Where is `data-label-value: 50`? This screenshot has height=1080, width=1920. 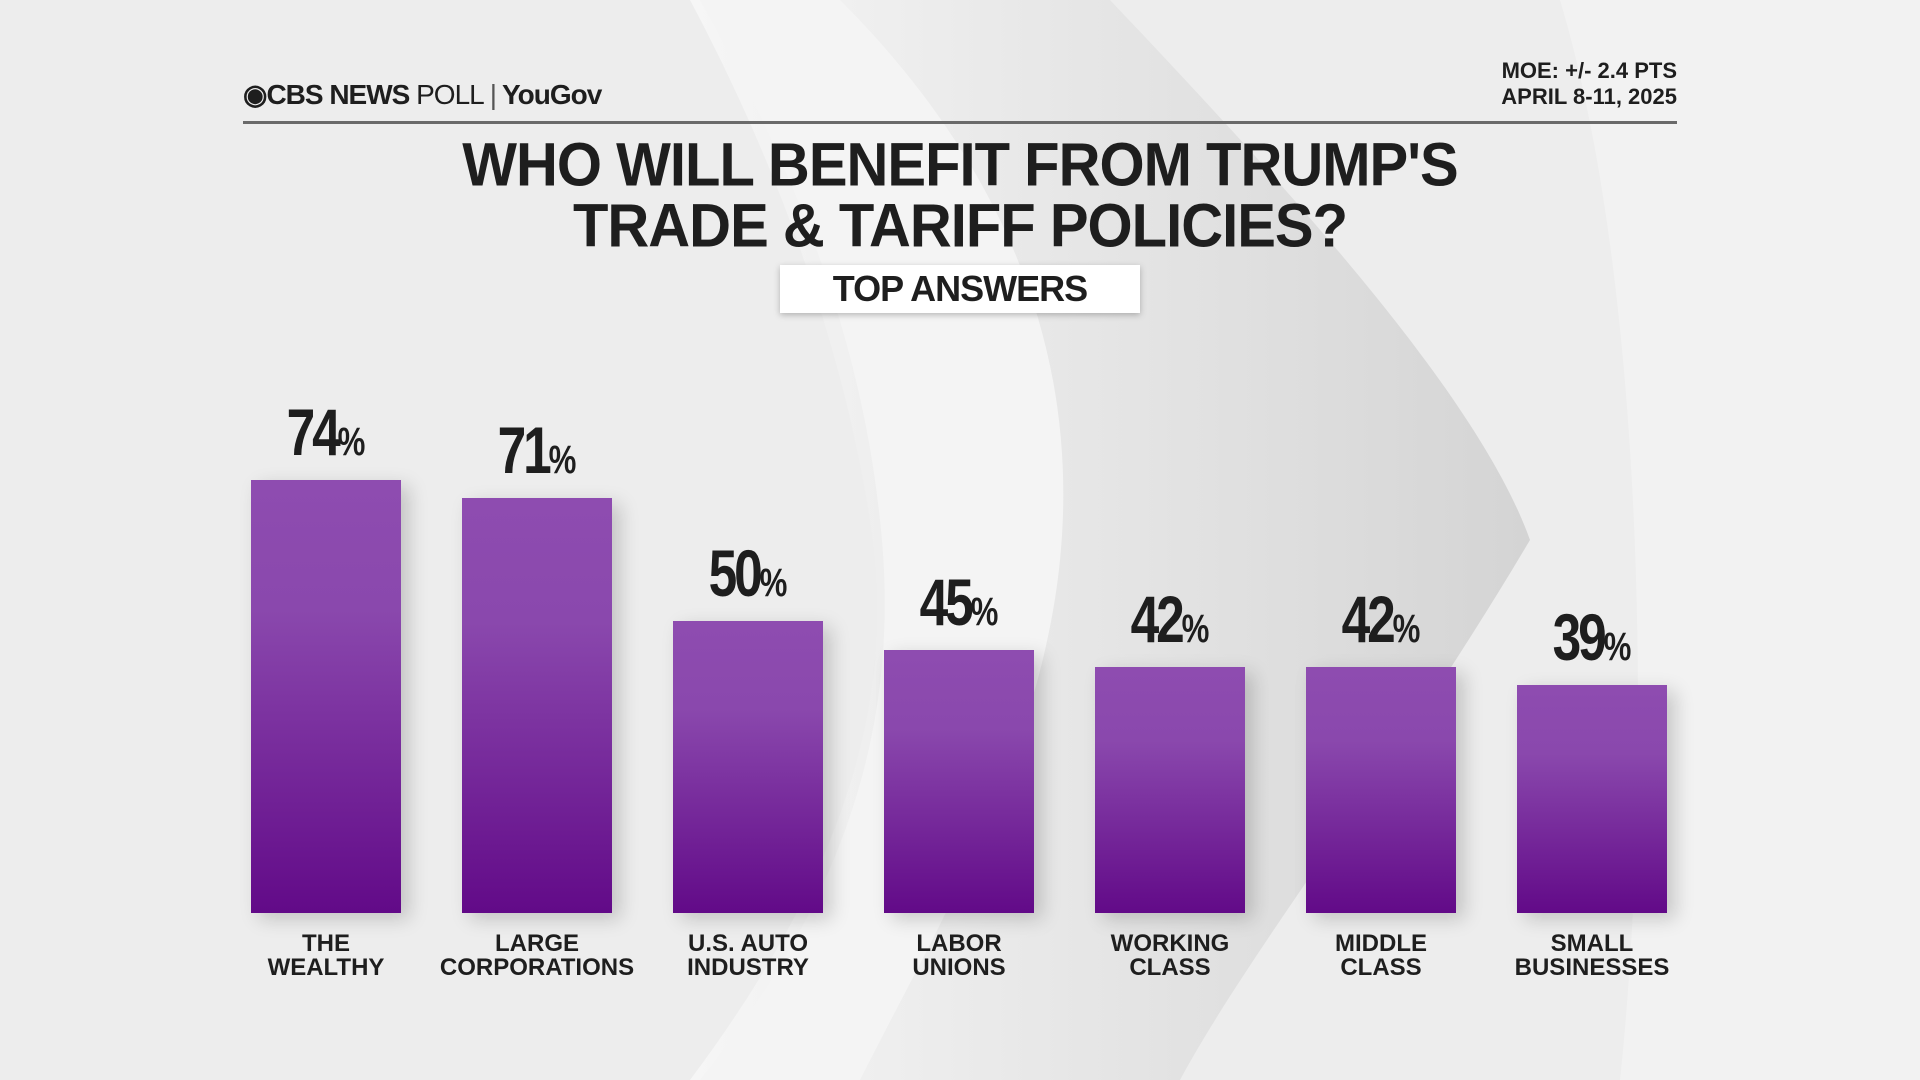 data-label-value: 50 is located at coordinates (735, 572).